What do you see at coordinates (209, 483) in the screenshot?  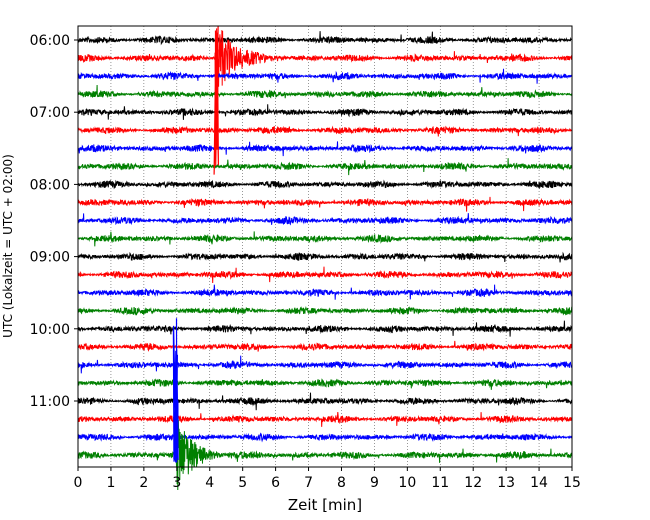 I see `x-tick-label: 4` at bounding box center [209, 483].